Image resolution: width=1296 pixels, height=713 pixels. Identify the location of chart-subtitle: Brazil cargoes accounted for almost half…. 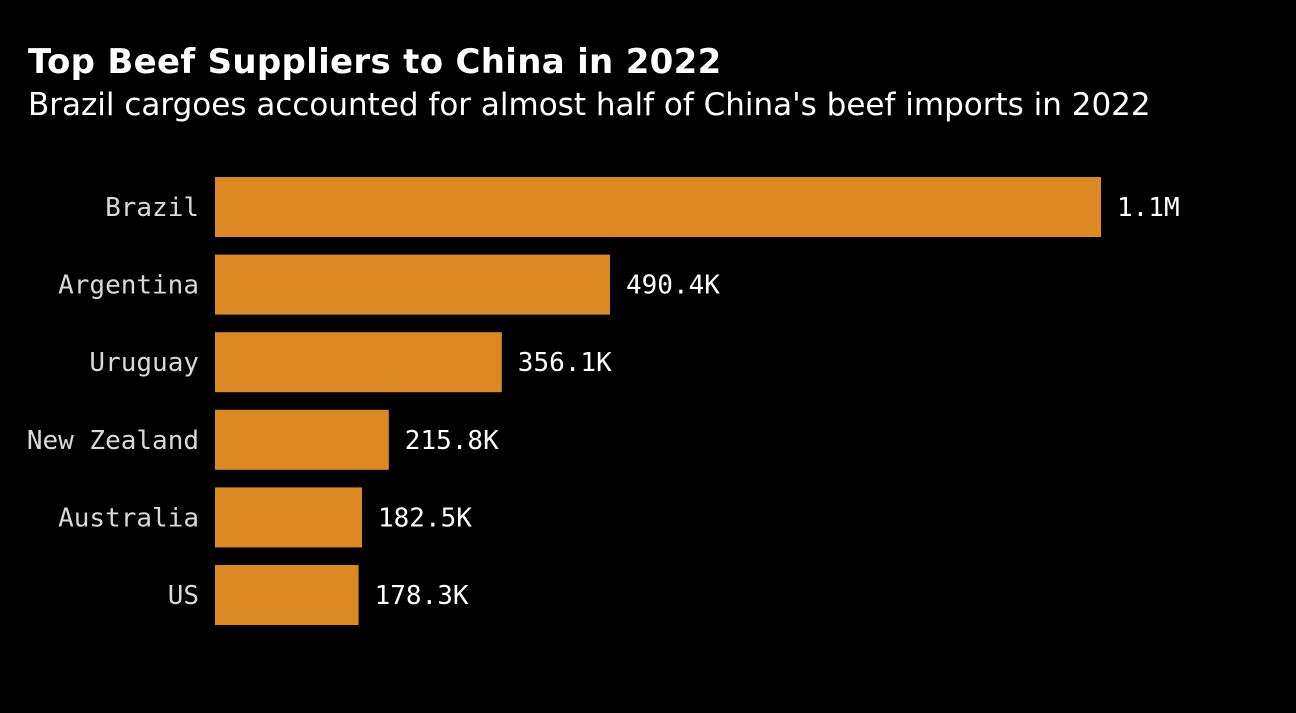
(589, 105).